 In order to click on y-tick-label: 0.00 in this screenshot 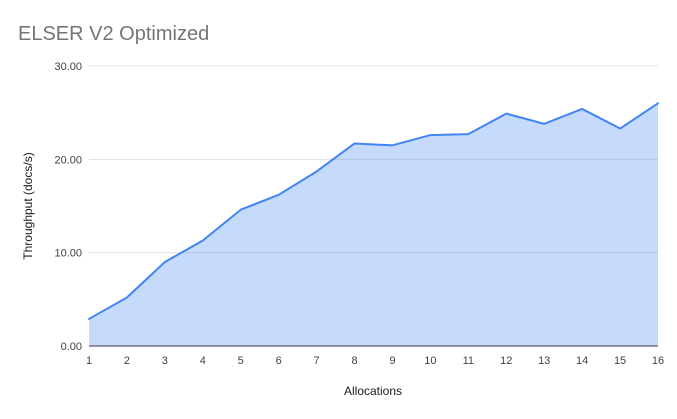, I will do `click(71, 347)`.